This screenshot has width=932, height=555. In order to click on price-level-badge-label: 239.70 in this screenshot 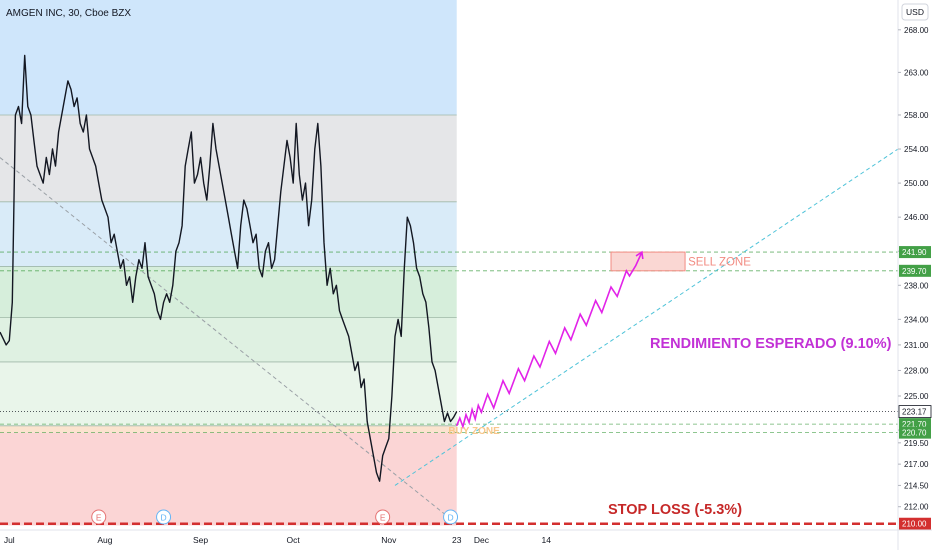, I will do `click(914, 271)`.